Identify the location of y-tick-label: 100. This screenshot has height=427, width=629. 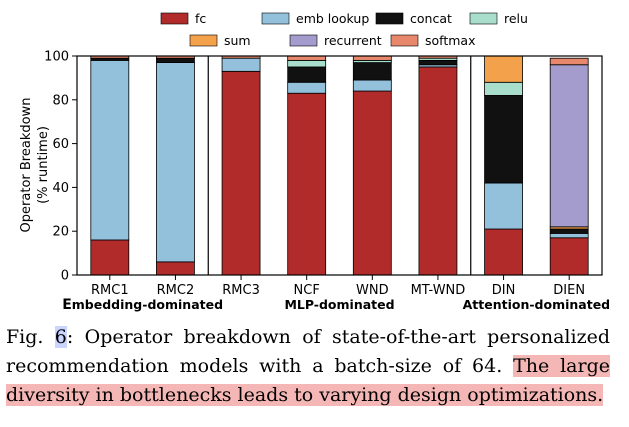
(56, 57).